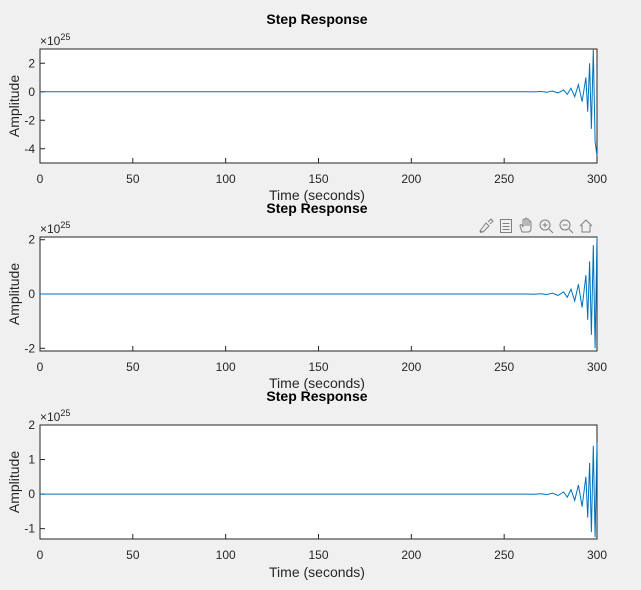 The image size is (641, 590). Describe the element at coordinates (566, 226) in the screenshot. I see `zoom-out-icon` at that location.